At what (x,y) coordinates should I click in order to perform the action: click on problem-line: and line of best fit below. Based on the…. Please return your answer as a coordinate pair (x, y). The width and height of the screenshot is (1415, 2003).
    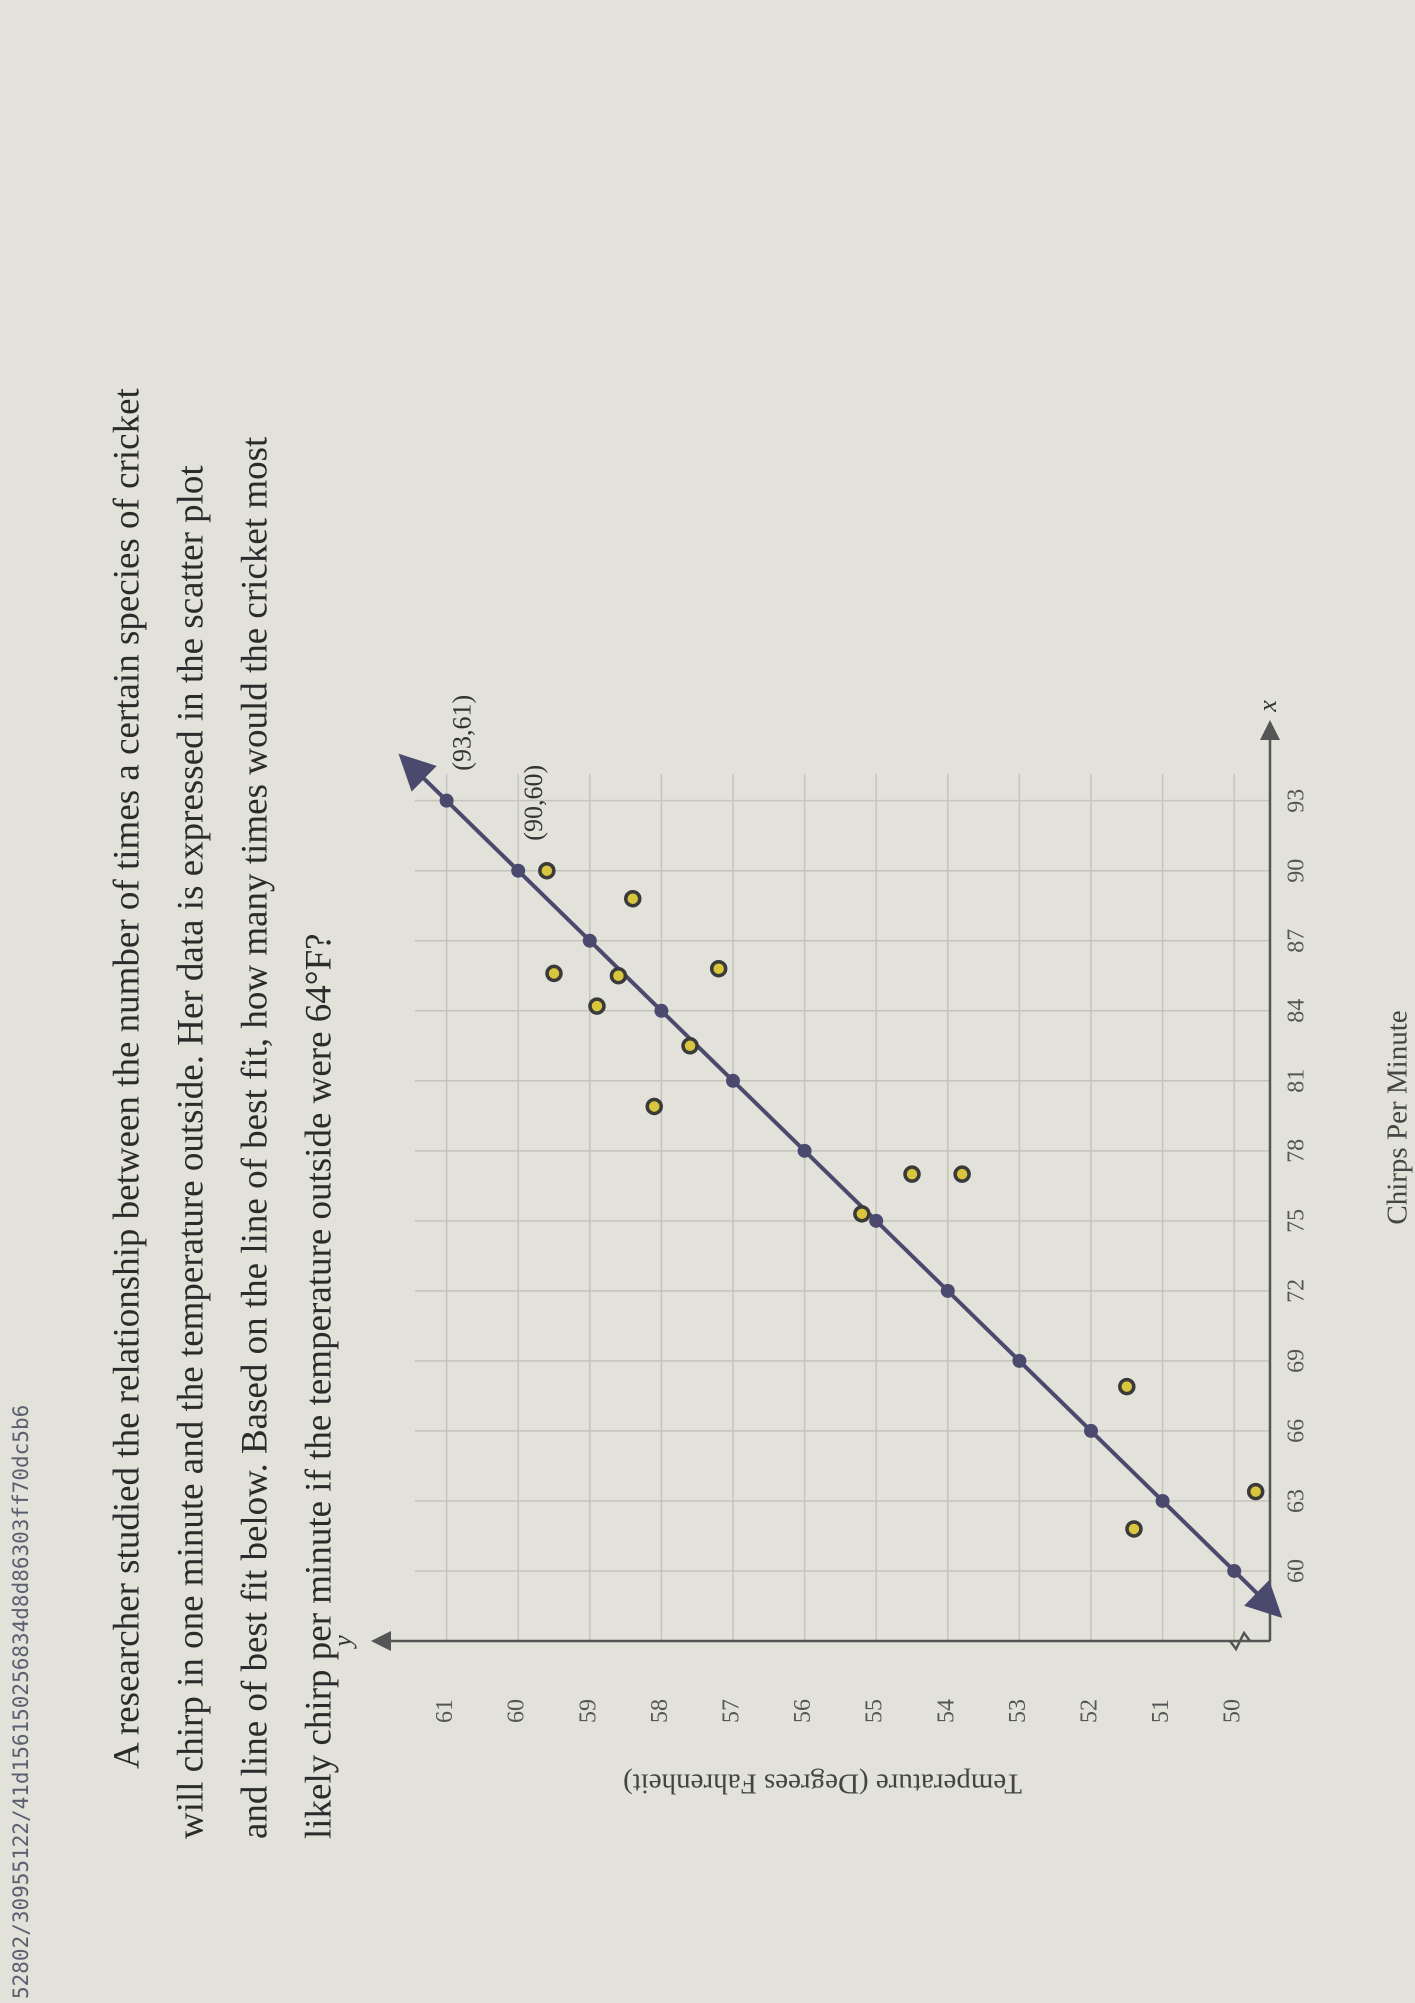
    Looking at the image, I should click on (254, 1137).